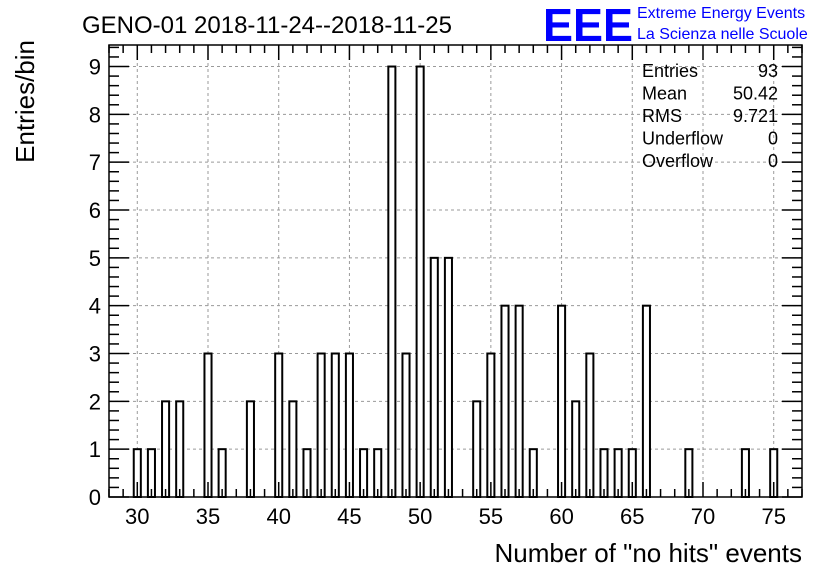 Image resolution: width=836 pixels, height=577 pixels. I want to click on x-tick-label: 50, so click(420, 516).